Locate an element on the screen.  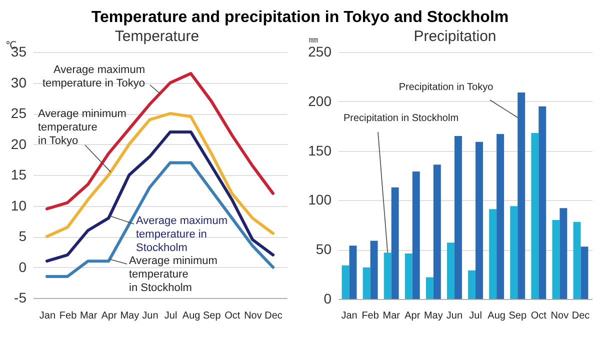
chart-subtitle: Precipitation is located at coordinates (455, 37).